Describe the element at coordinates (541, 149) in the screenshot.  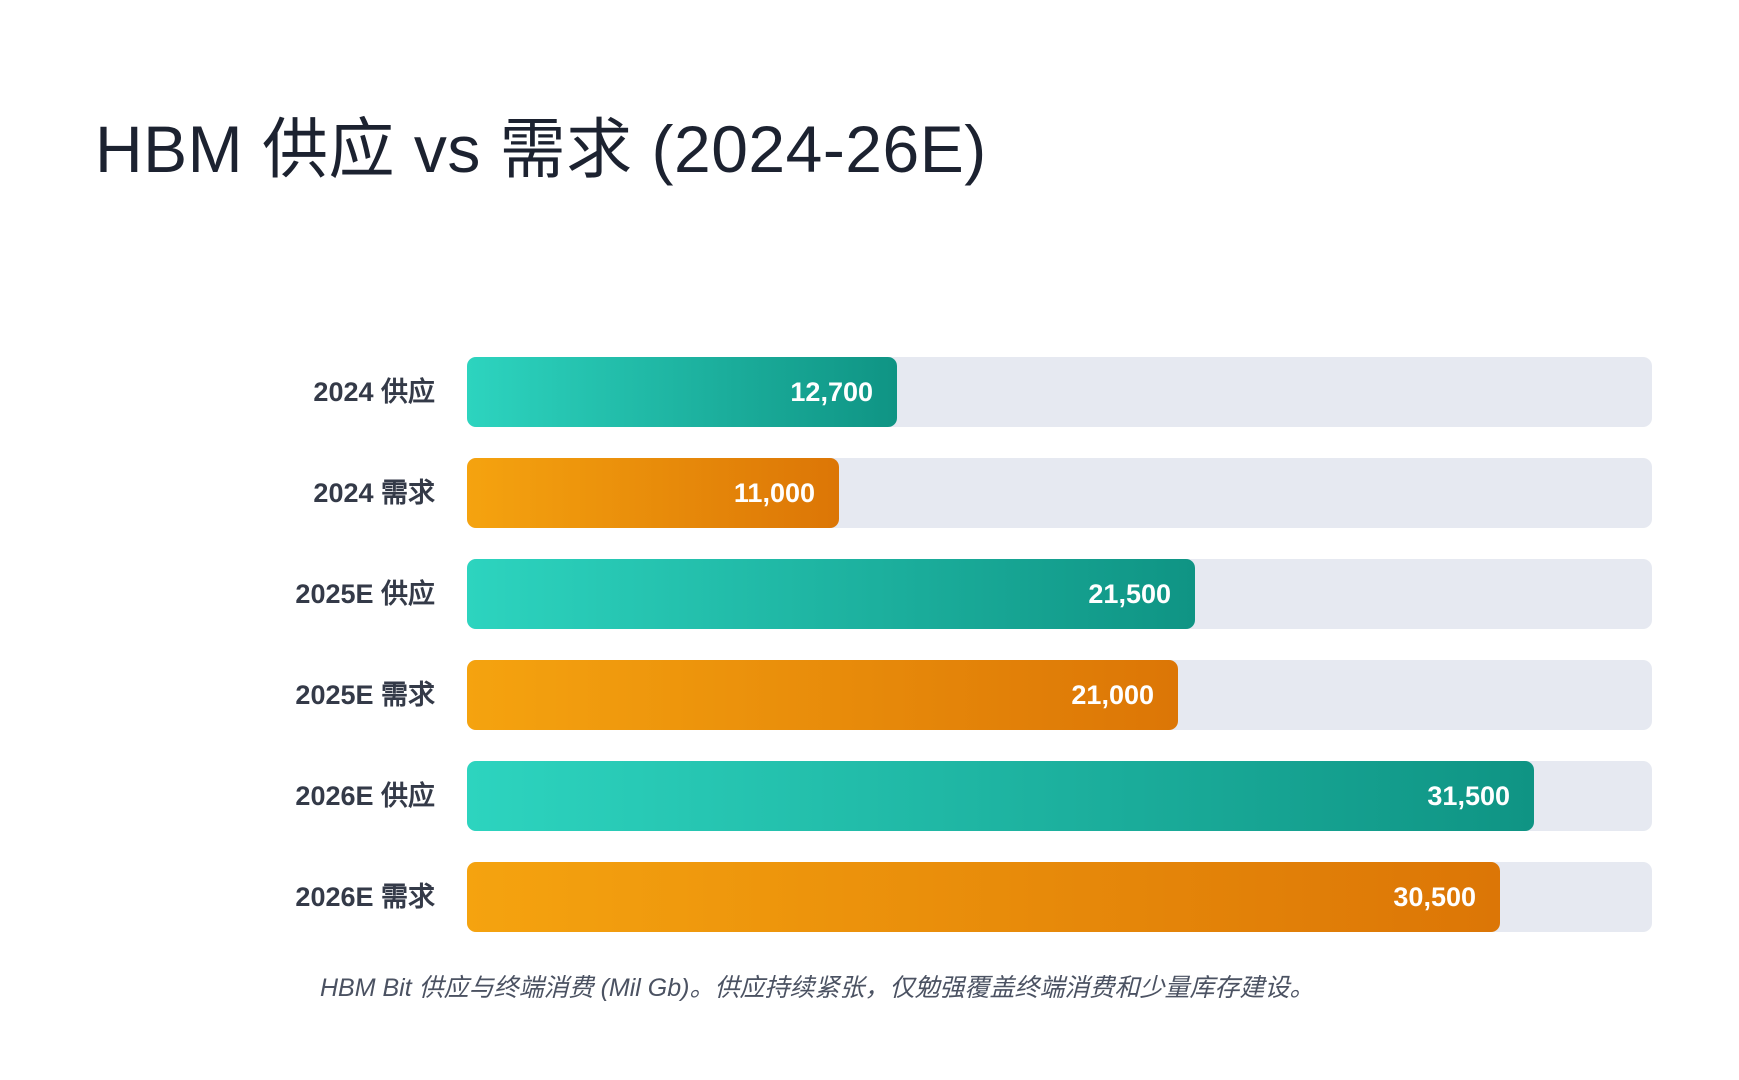
I see `page-title: HBM 供应 vs 需求 (2024-26E)` at that location.